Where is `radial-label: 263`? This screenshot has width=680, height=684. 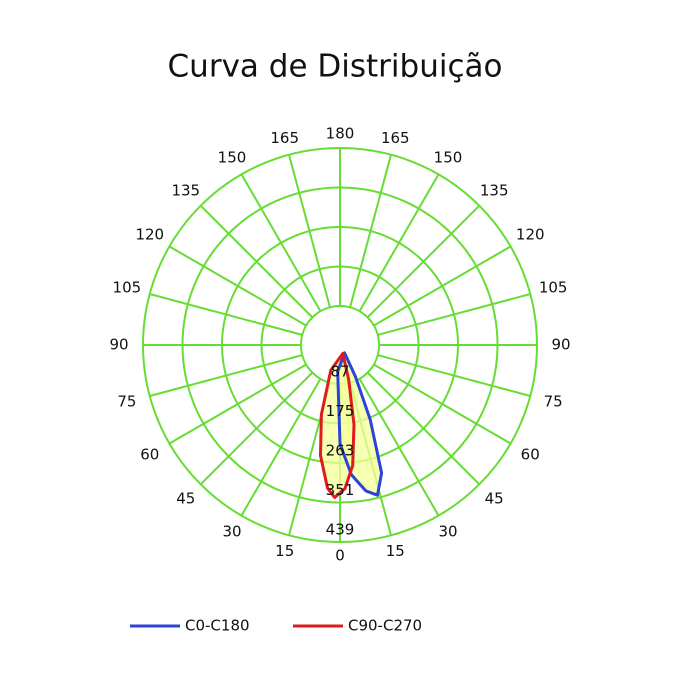
radial-label: 263 is located at coordinates (340, 451).